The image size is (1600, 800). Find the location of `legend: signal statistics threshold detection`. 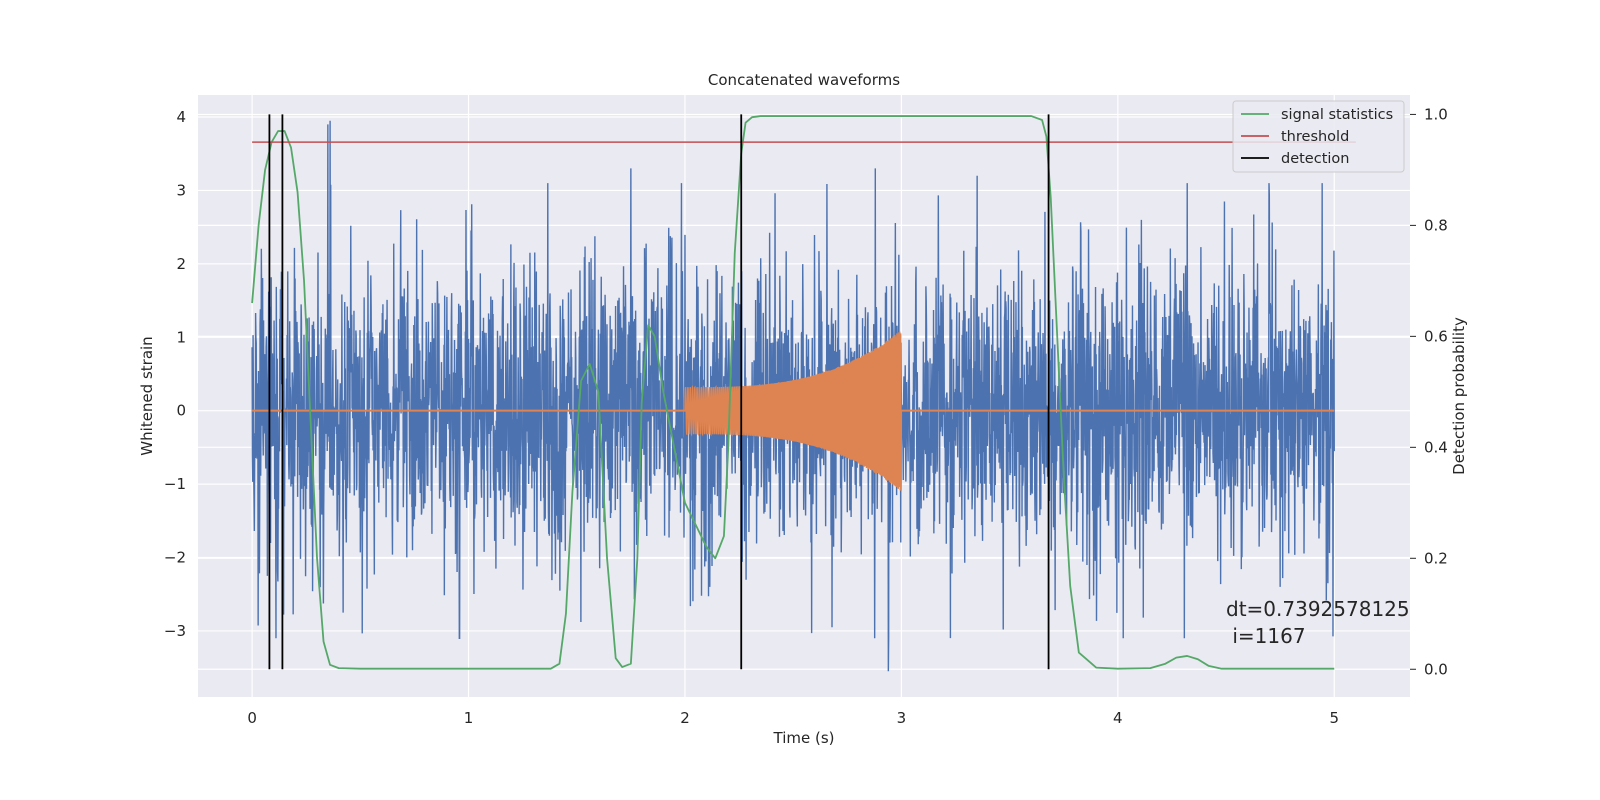

legend: signal statistics threshold detection is located at coordinates (1318, 136).